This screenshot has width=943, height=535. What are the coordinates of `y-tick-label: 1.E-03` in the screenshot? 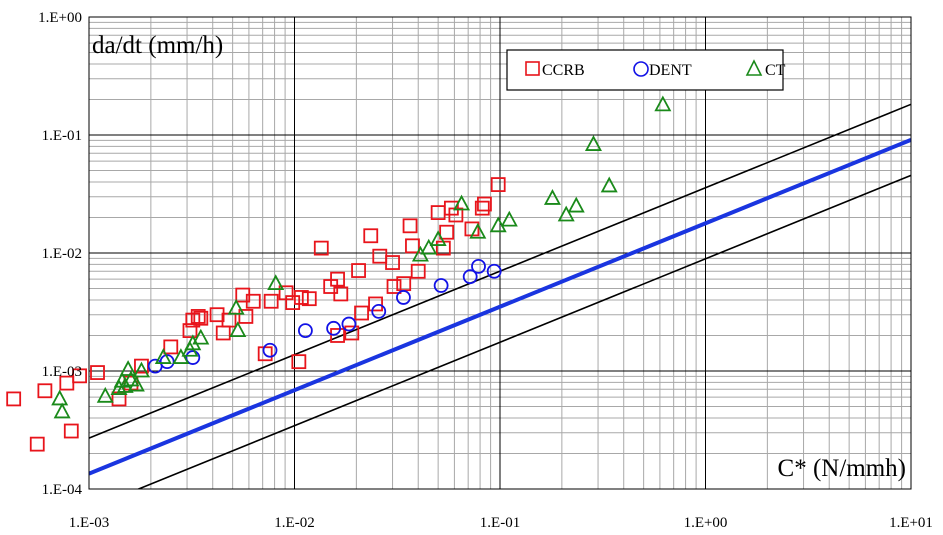 It's located at (62, 372).